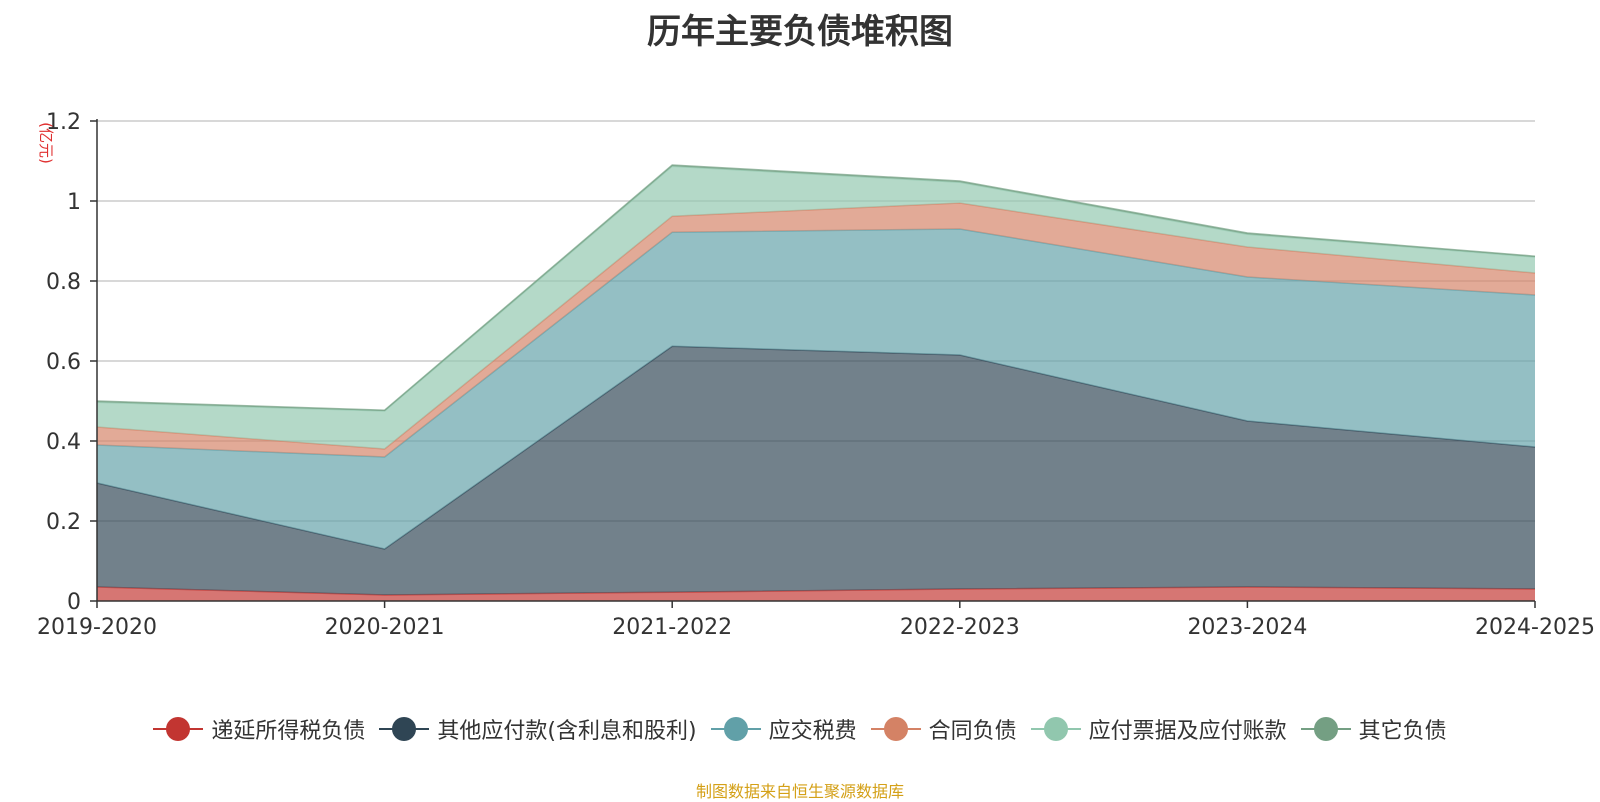 The width and height of the screenshot is (1600, 802). I want to click on legend-item-3: 合同负债, so click(943, 729).